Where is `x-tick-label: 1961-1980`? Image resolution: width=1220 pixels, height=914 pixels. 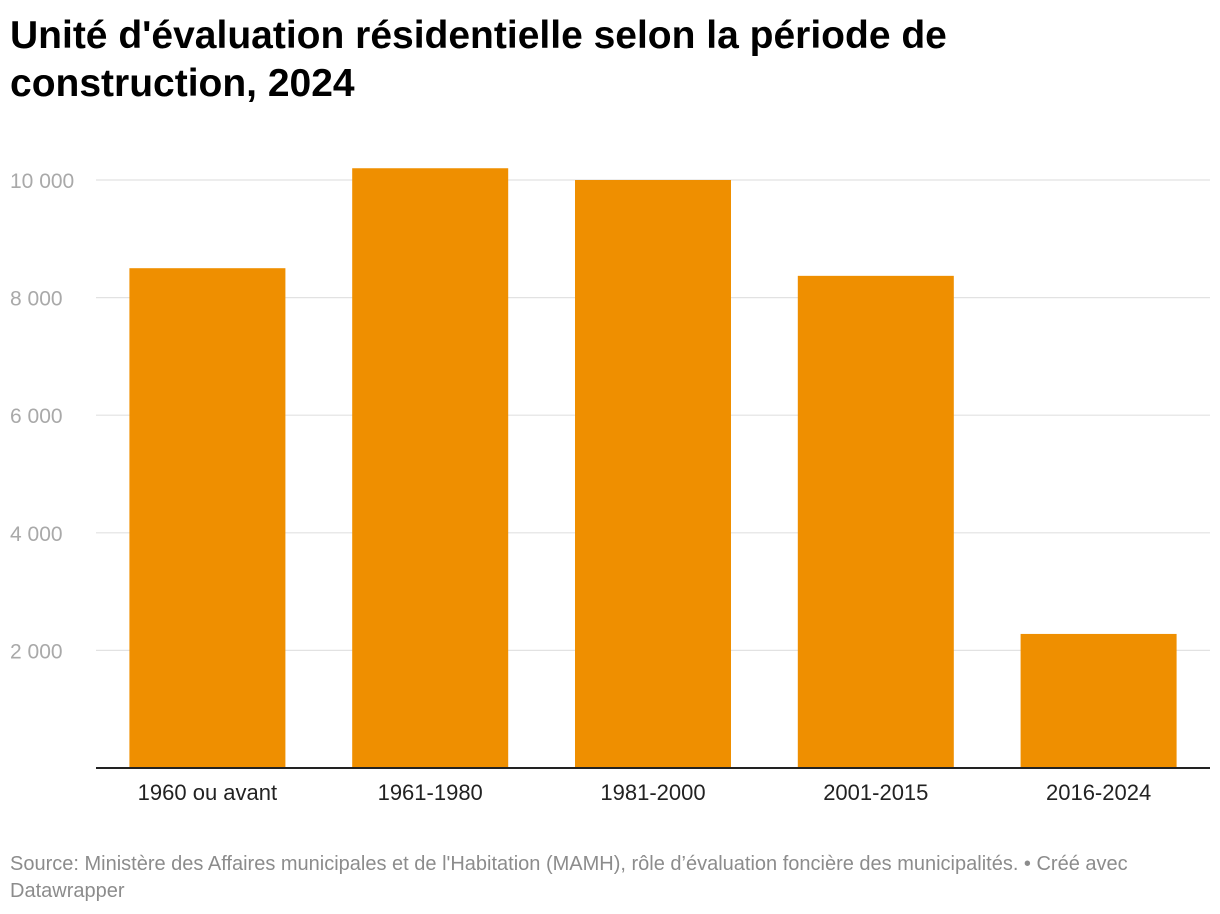 x-tick-label: 1961-1980 is located at coordinates (430, 792).